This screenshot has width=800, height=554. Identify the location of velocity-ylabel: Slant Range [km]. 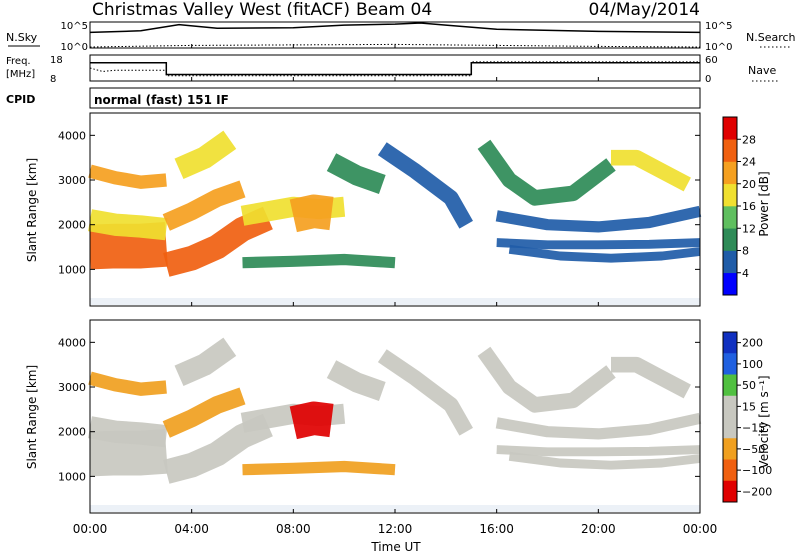
(32, 417).